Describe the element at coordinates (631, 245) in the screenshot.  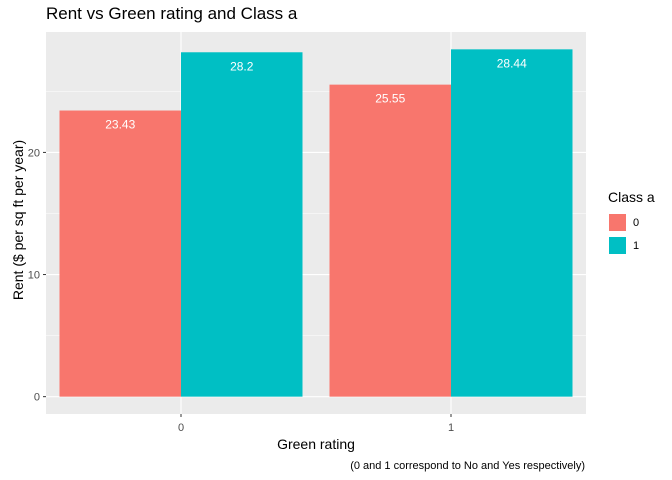
I see `legend-item-1: 1` at that location.